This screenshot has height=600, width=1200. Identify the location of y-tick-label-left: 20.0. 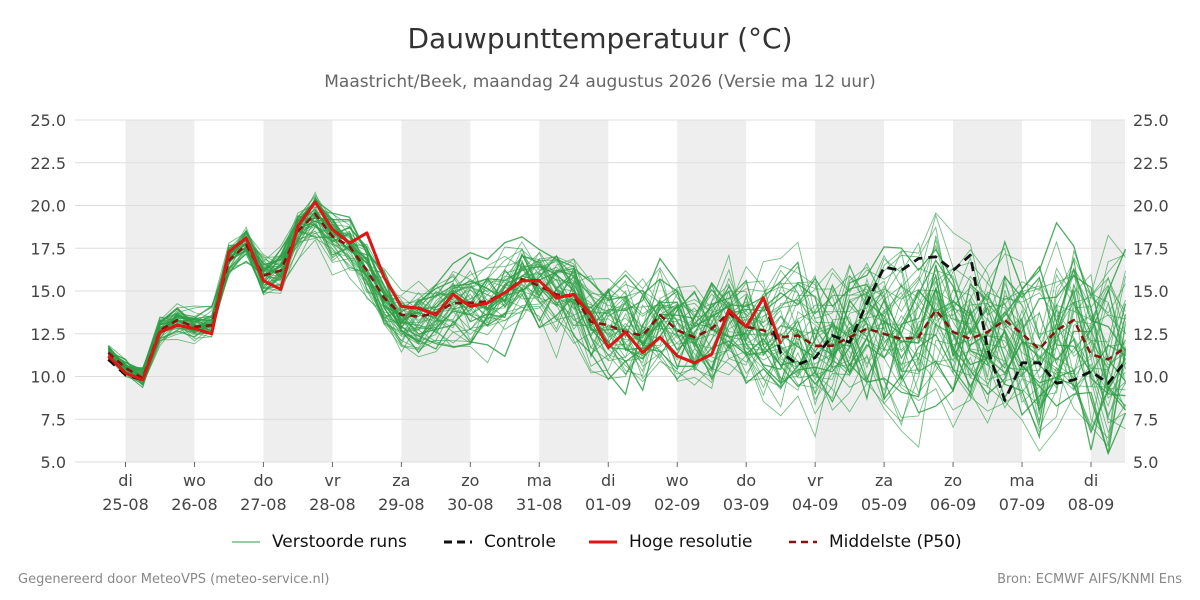
(48, 206).